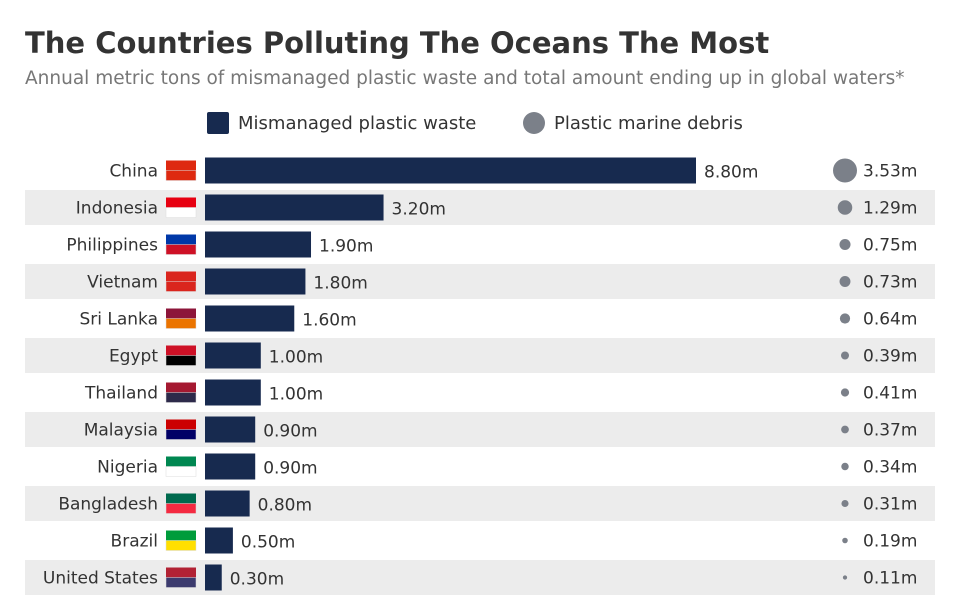 This screenshot has width=960, height=615. I want to click on category-label: Brazil, so click(134, 542).